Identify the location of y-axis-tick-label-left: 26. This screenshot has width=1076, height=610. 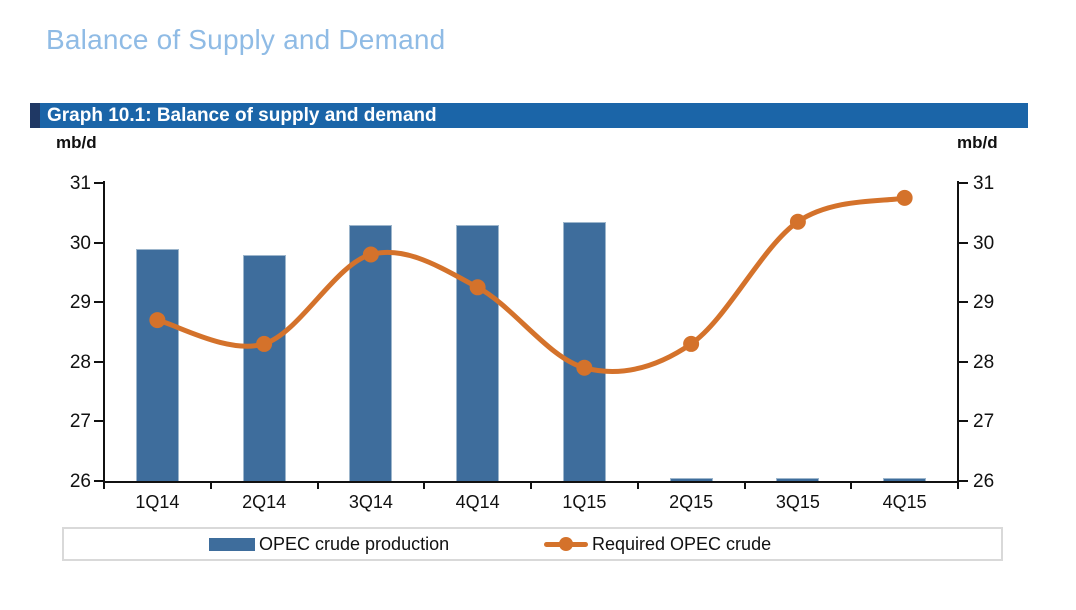
(80, 481).